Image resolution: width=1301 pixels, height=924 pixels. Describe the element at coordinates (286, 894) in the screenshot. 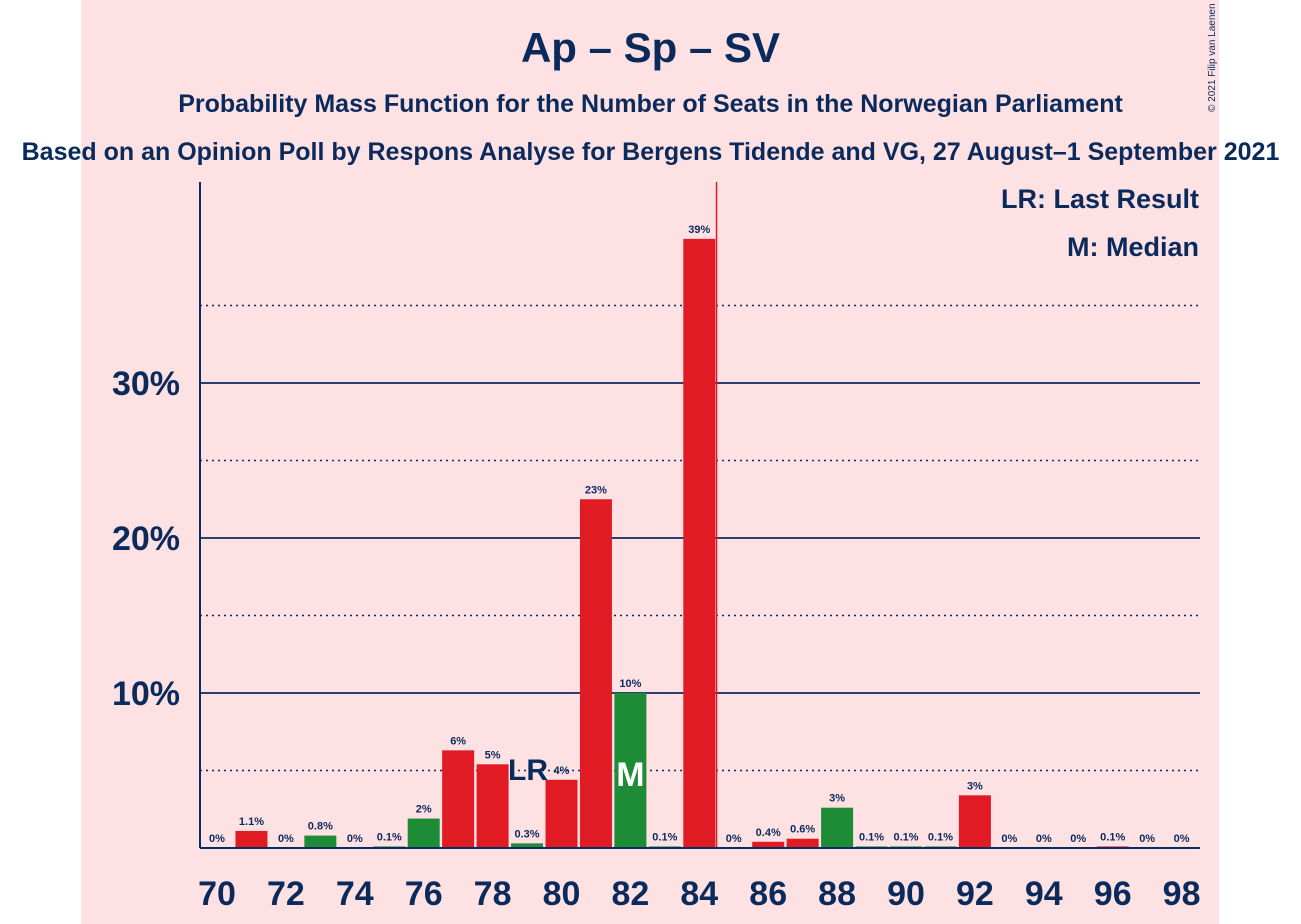

I see `x-tick-label: 72` at that location.